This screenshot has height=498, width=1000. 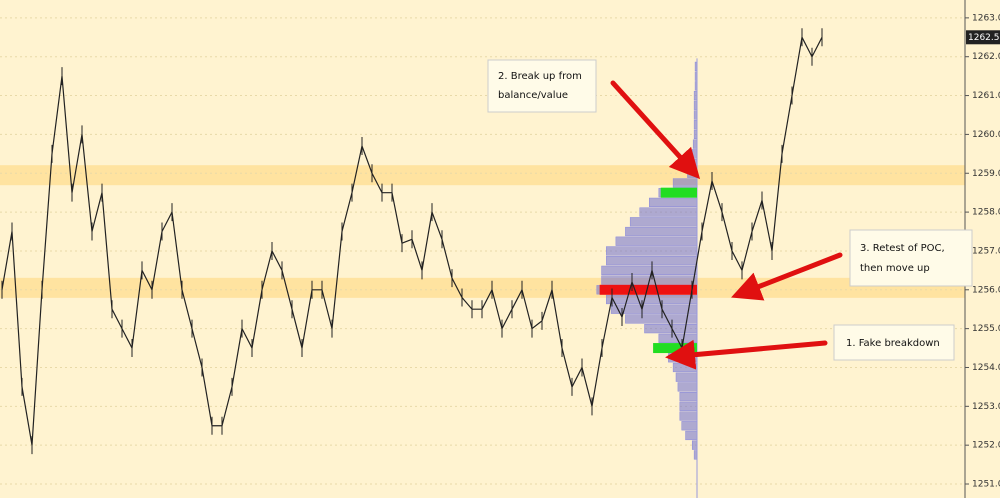 What do you see at coordinates (895, 268) in the screenshot?
I see `annotation-text: then move up` at bounding box center [895, 268].